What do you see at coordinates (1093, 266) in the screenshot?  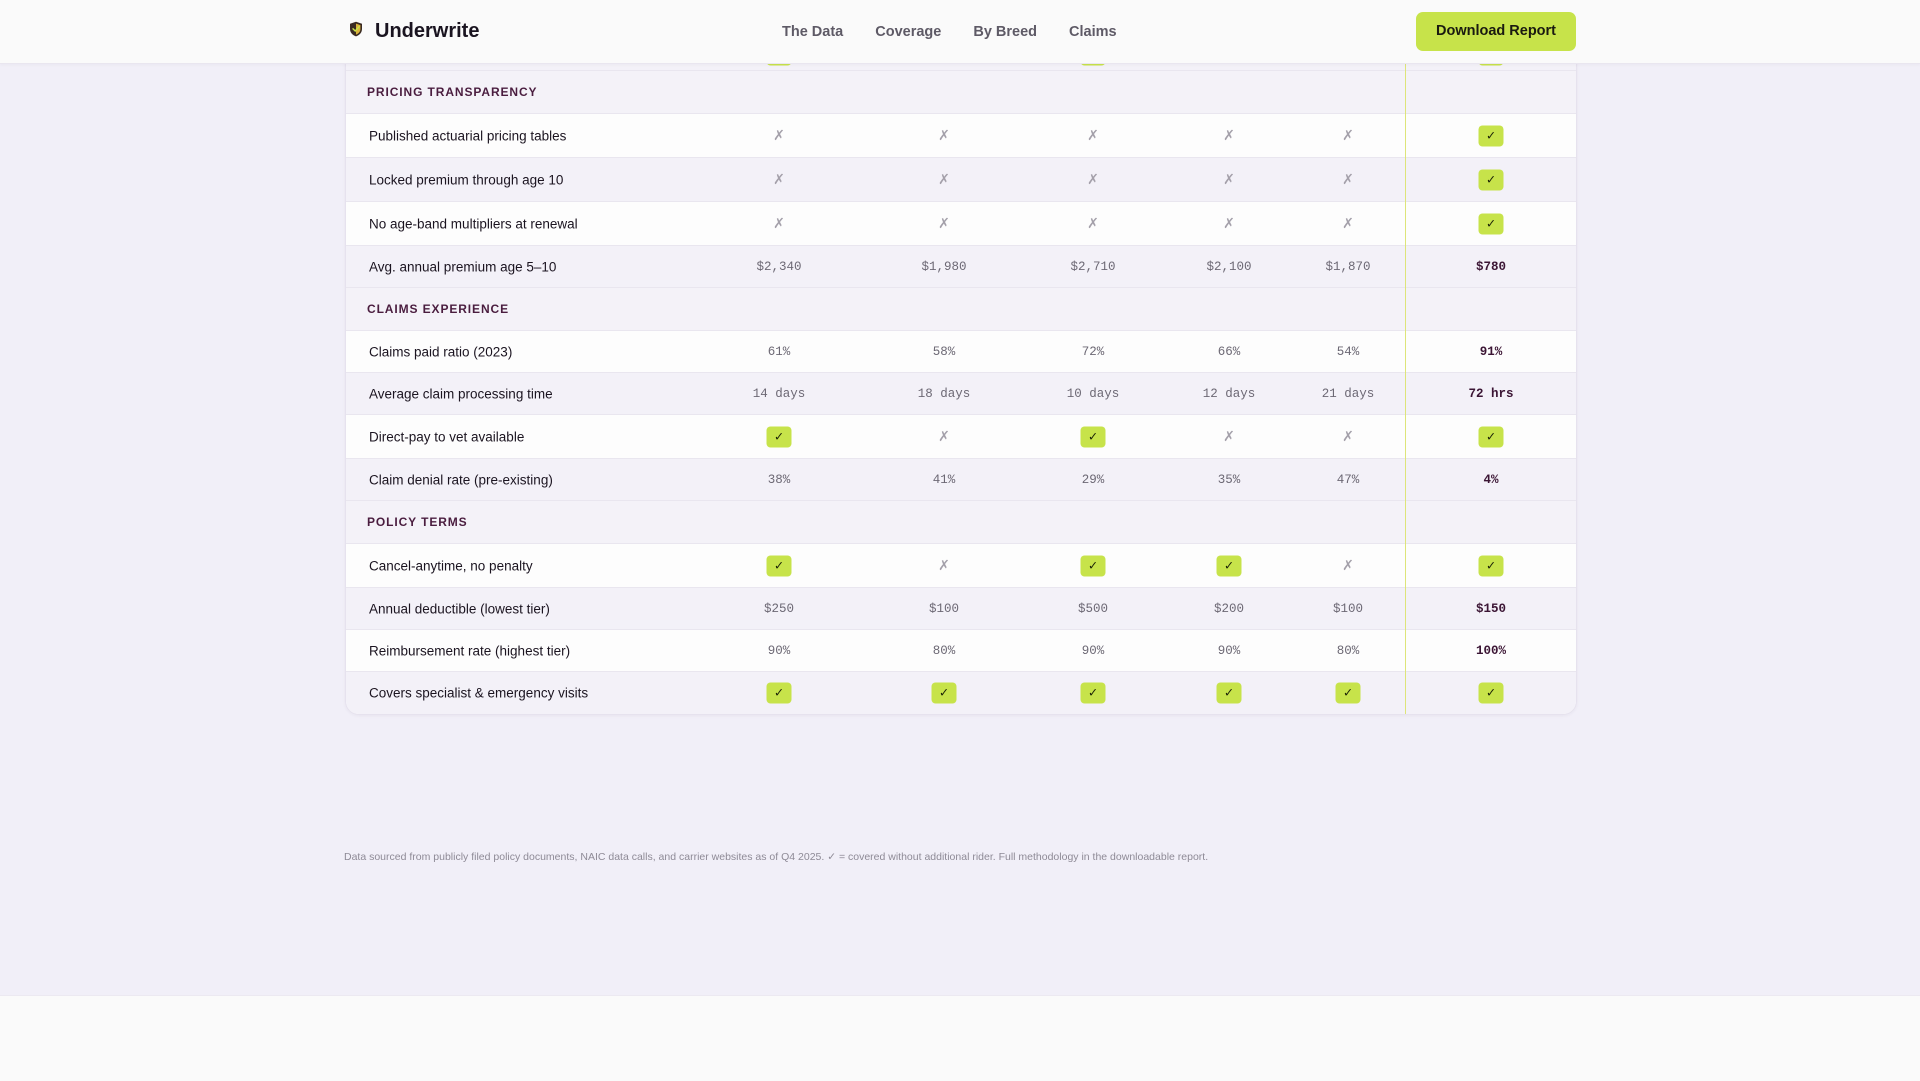 I see `table-cell: $2,710` at bounding box center [1093, 266].